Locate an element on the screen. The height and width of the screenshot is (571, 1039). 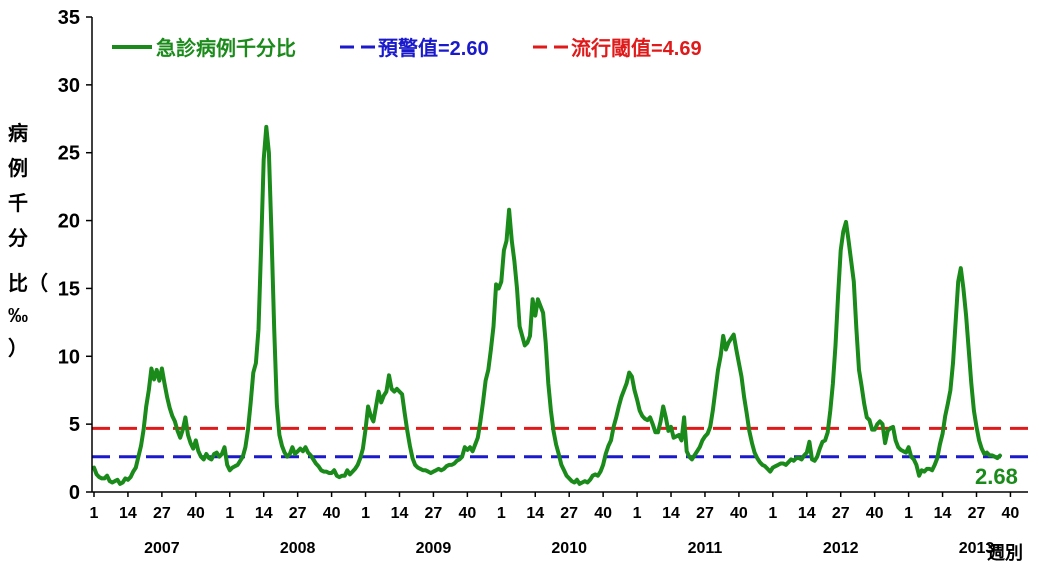
year-label: 2008 is located at coordinates (298, 548).